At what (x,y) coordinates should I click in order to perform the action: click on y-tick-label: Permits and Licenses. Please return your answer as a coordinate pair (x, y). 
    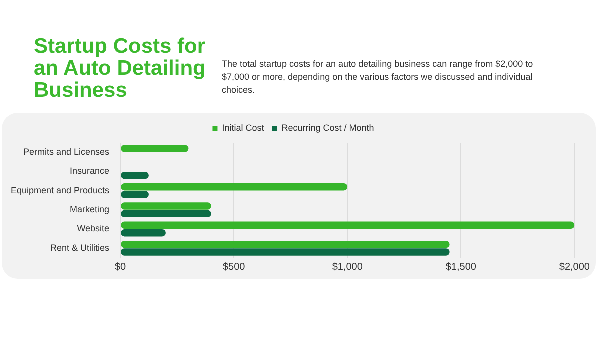
    Looking at the image, I should click on (67, 152).